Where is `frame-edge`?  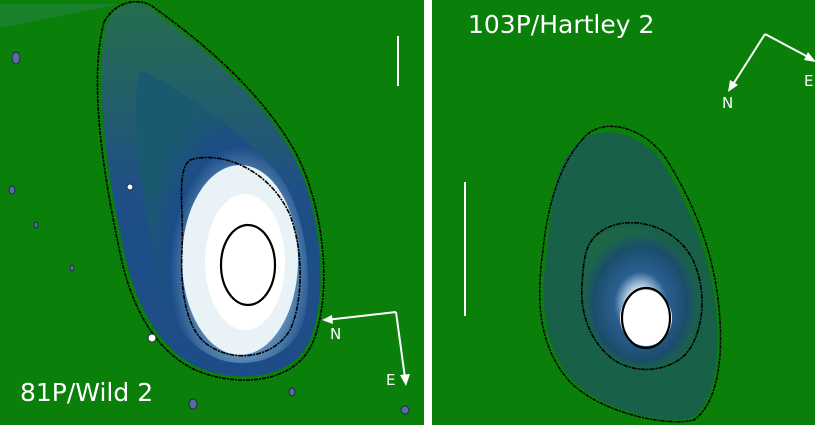 frame-edge is located at coordinates (60, 16).